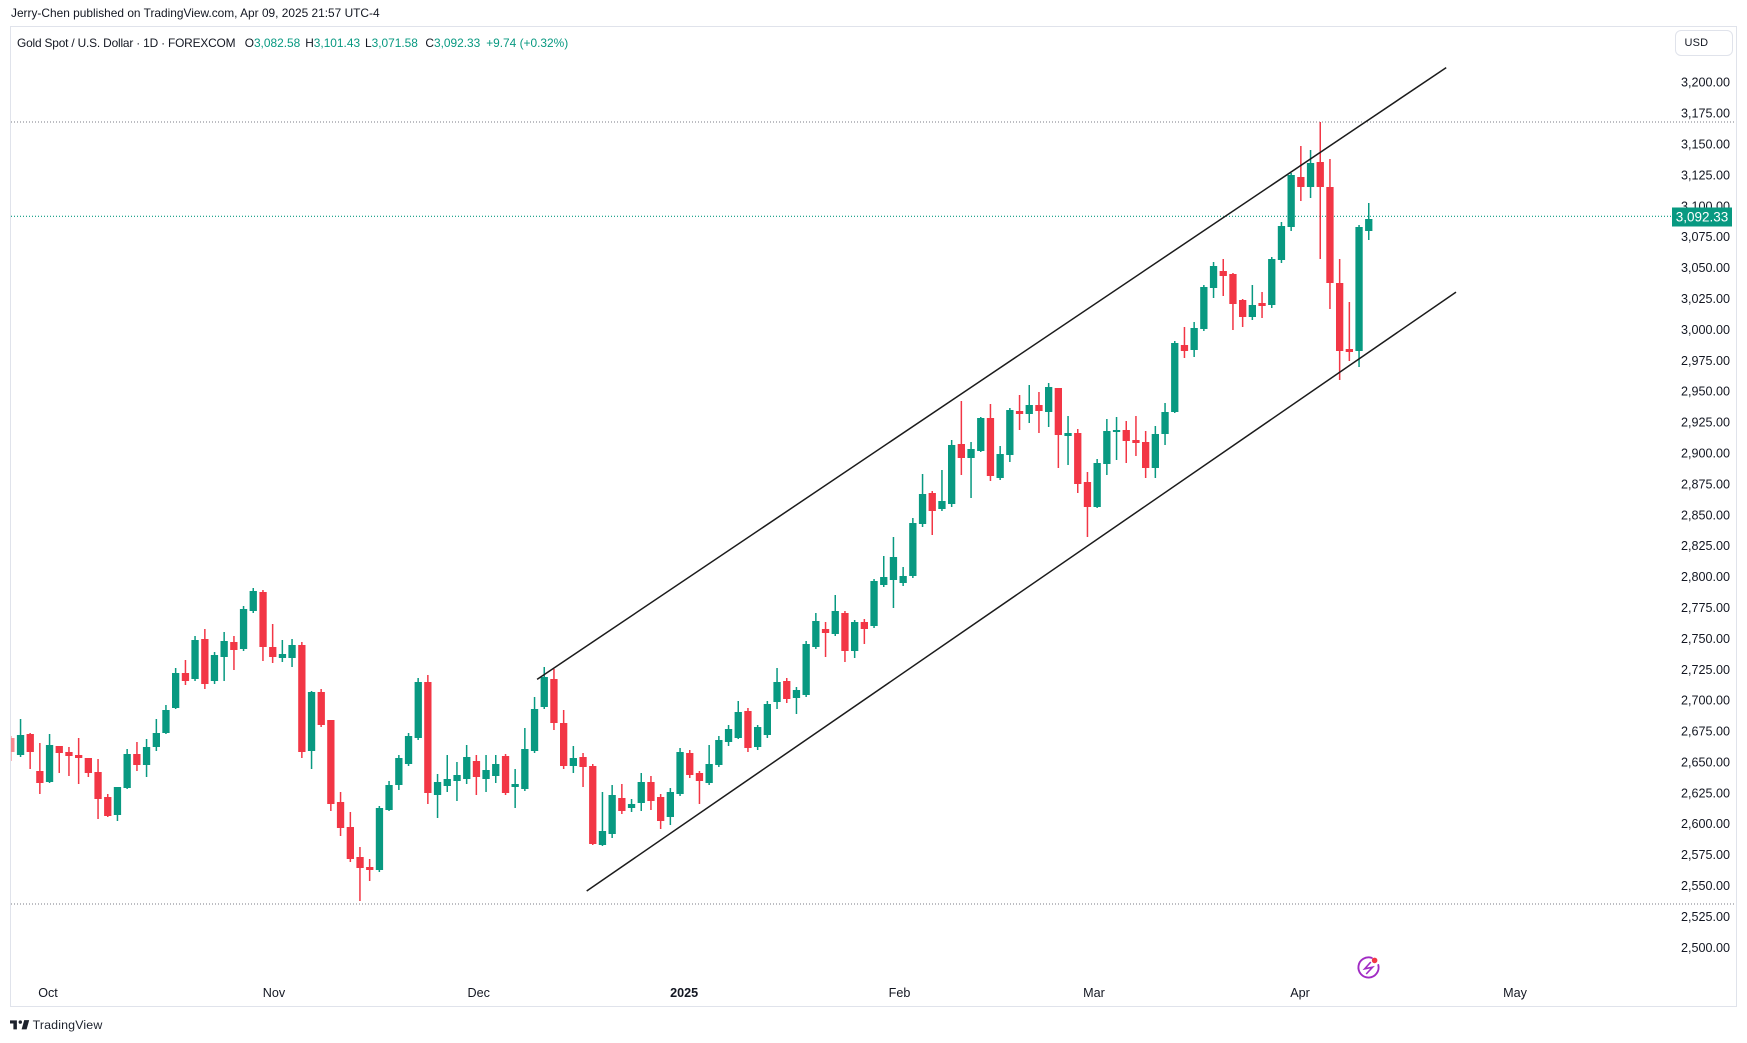 The width and height of the screenshot is (1747, 1043). I want to click on svg-text: Oct, so click(48, 993).